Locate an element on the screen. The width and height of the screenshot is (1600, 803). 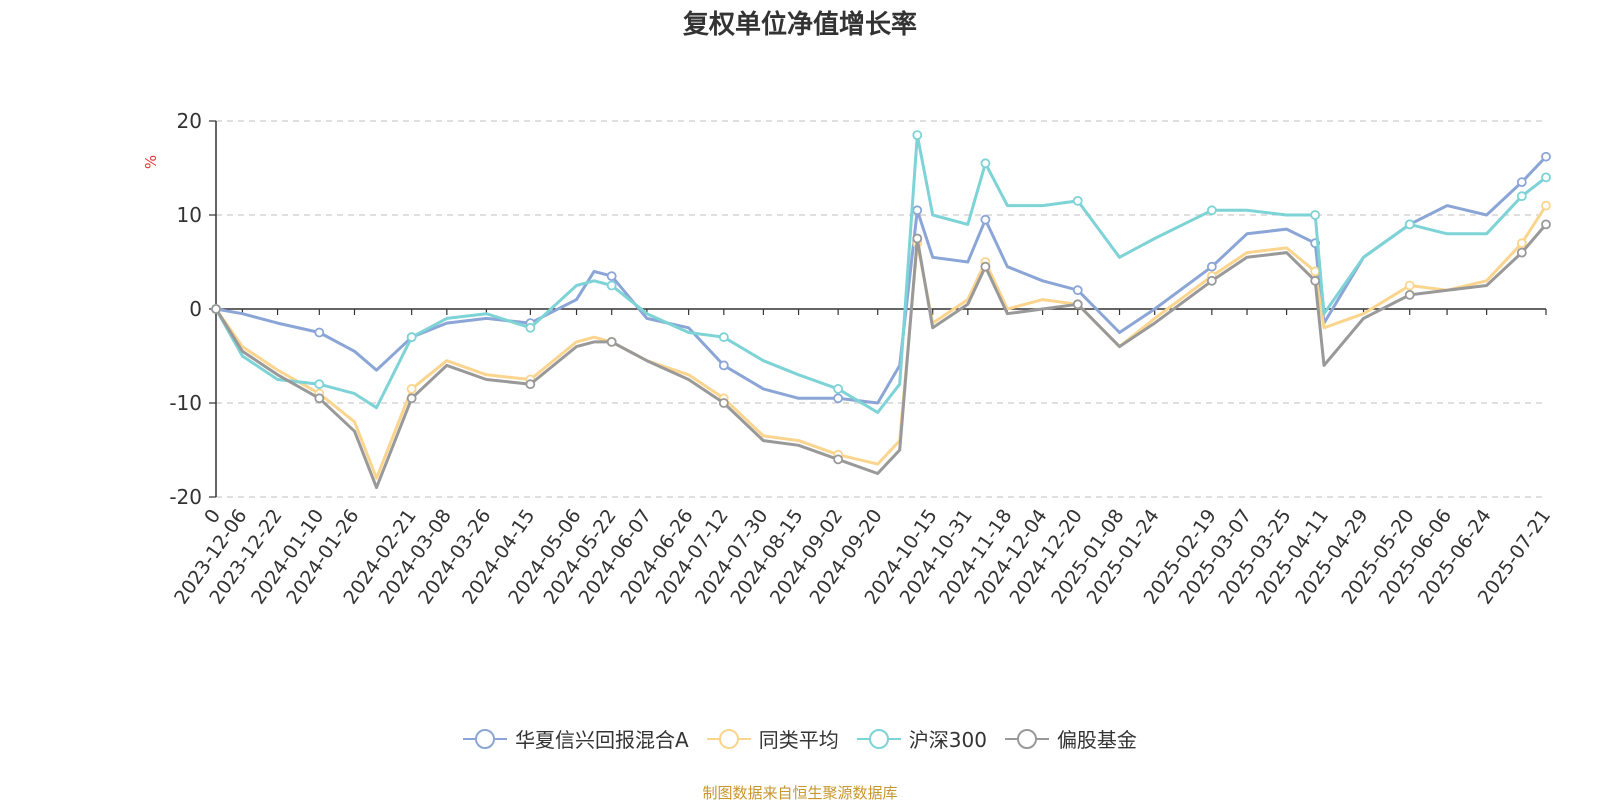
legend-label: 偏股基金 is located at coordinates (1096, 740).